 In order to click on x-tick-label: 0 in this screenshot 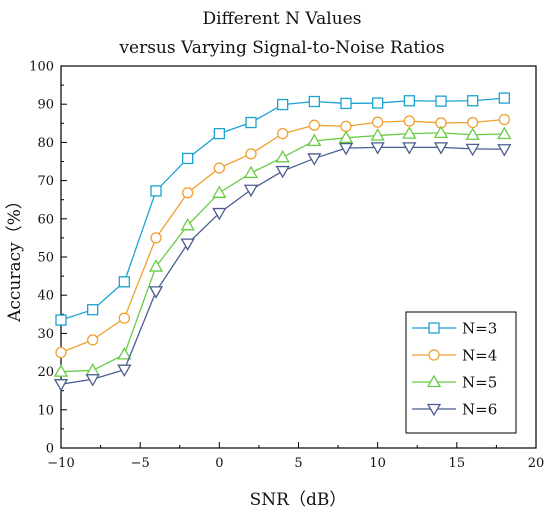, I will do `click(219, 463)`.